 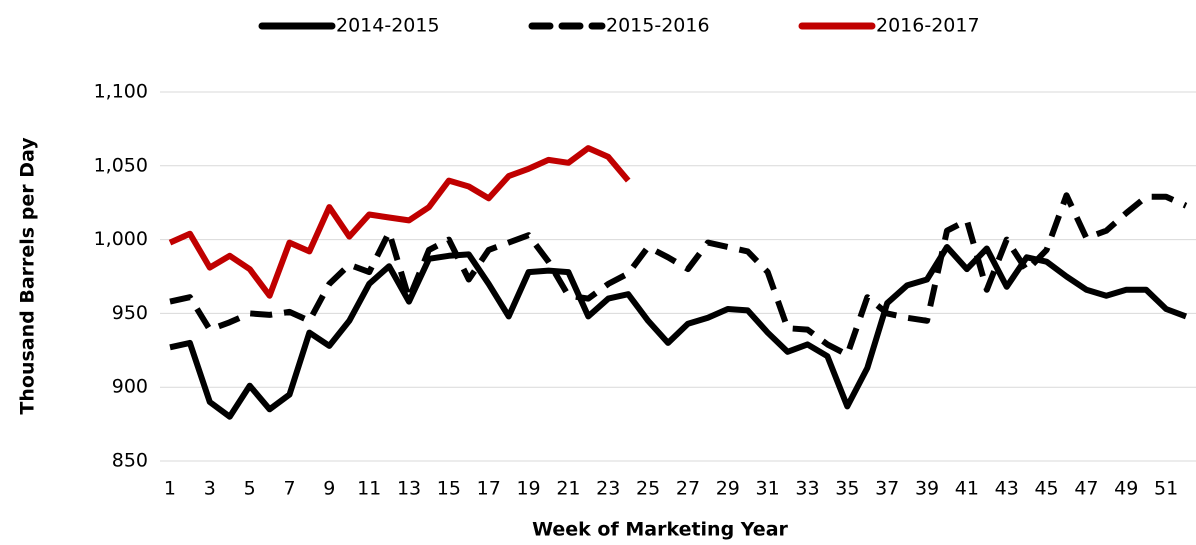 I want to click on x-tick-label: 21, so click(x=568, y=489).